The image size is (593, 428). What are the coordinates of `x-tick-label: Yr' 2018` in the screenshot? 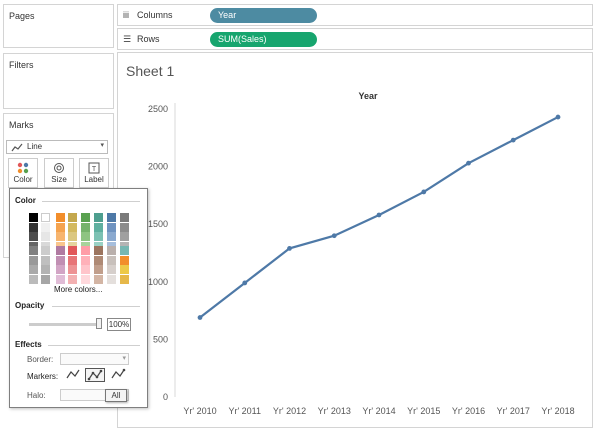 It's located at (557, 411).